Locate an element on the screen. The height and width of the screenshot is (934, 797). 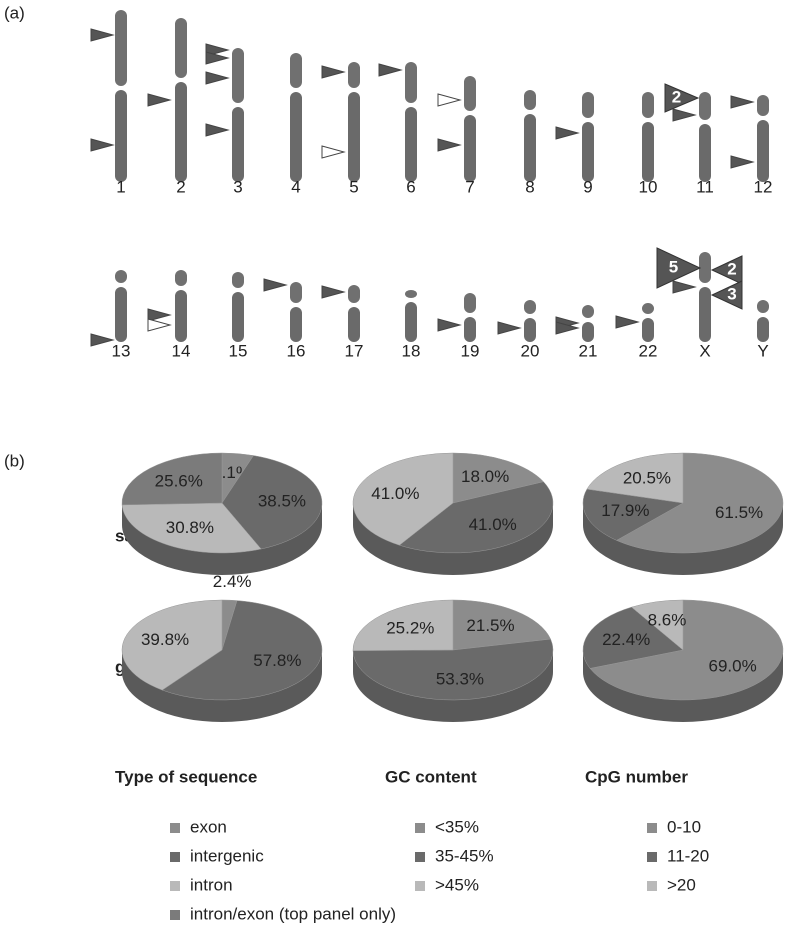
chromosome-label: 19 is located at coordinates (470, 350).